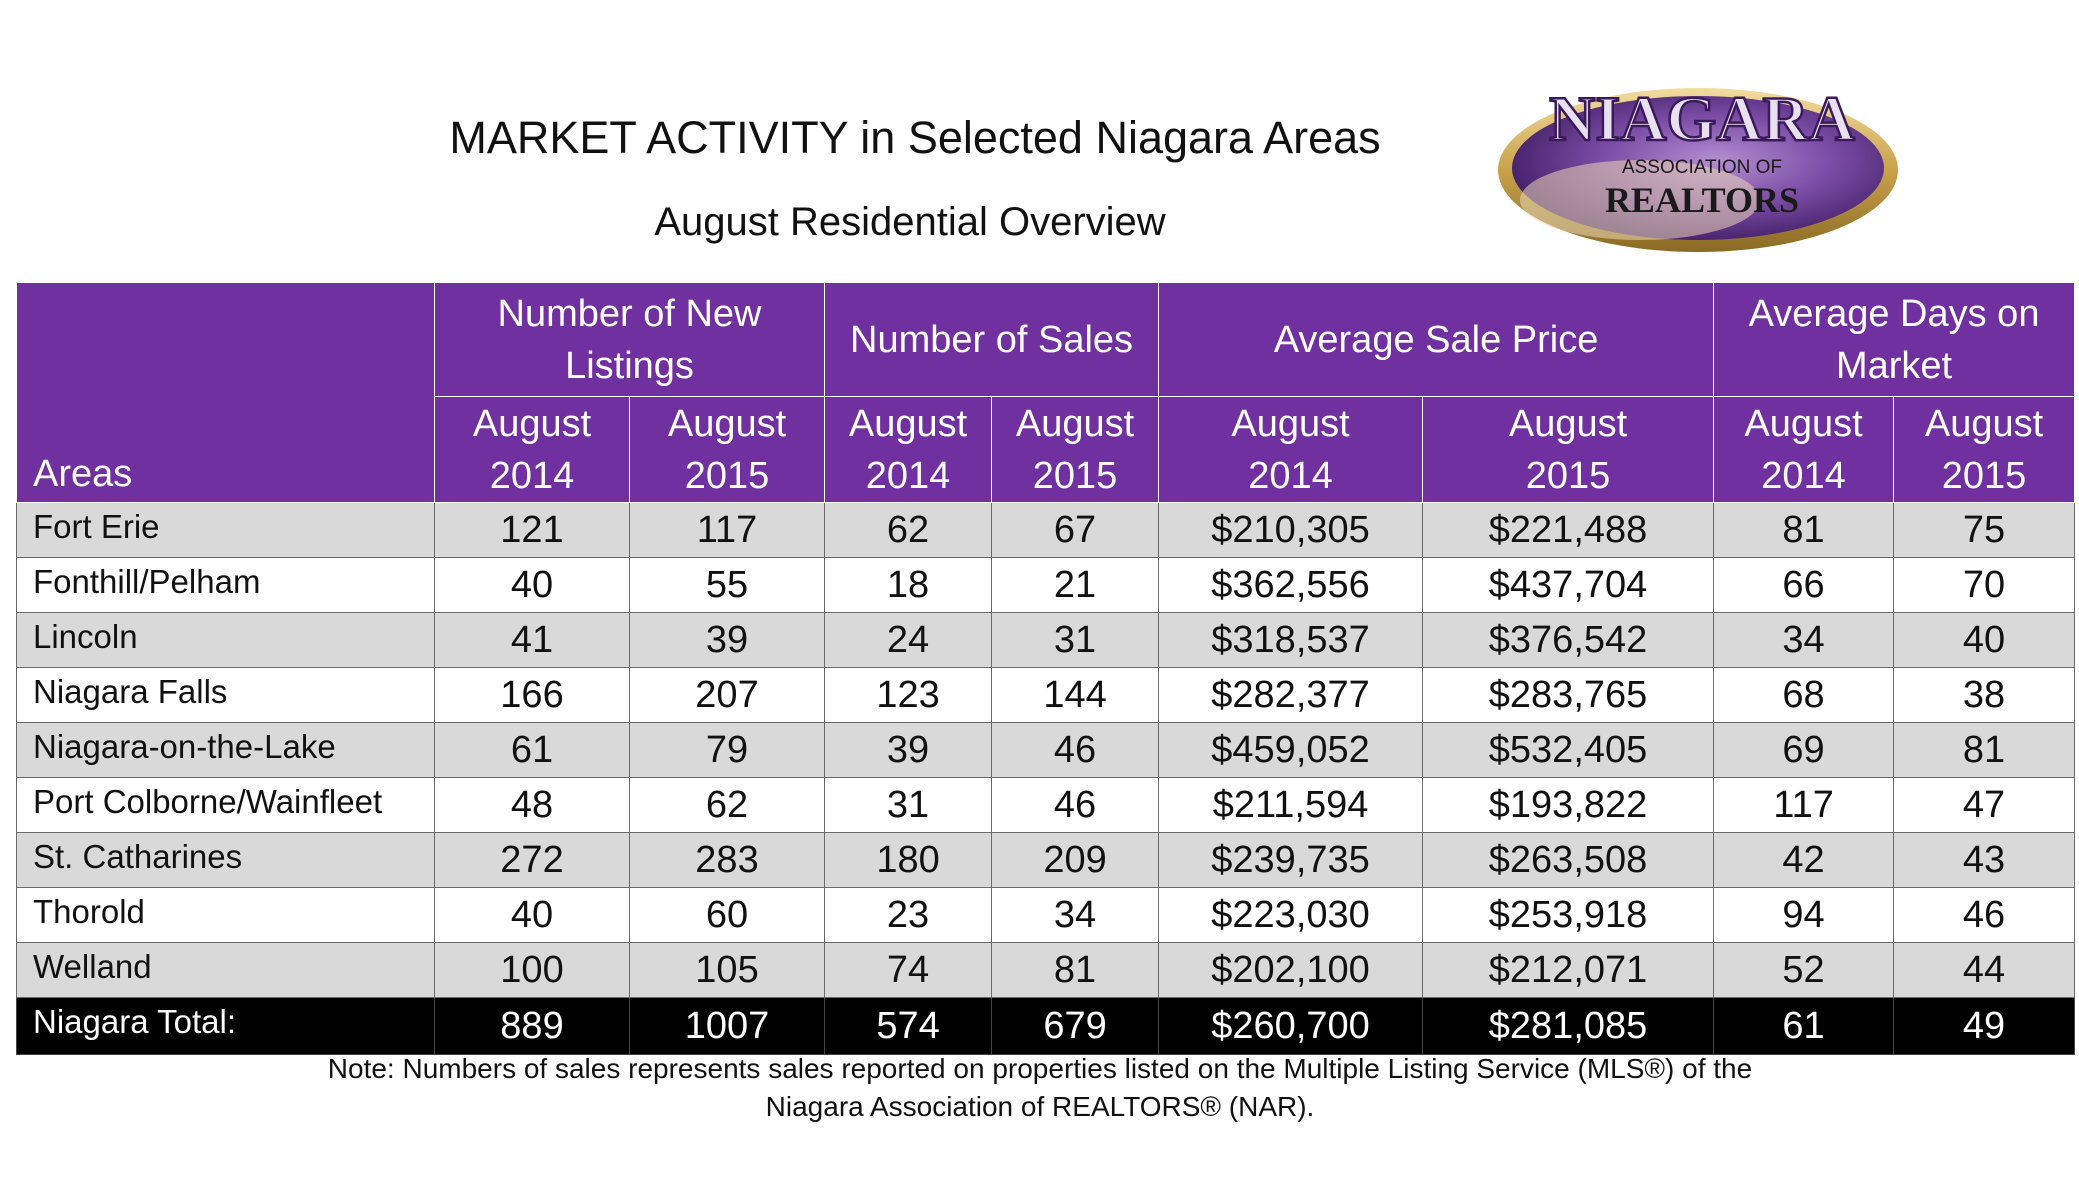 This screenshot has height=1188, width=2079. What do you see at coordinates (908, 915) in the screenshot?
I see `sales-2014-cell: 23` at bounding box center [908, 915].